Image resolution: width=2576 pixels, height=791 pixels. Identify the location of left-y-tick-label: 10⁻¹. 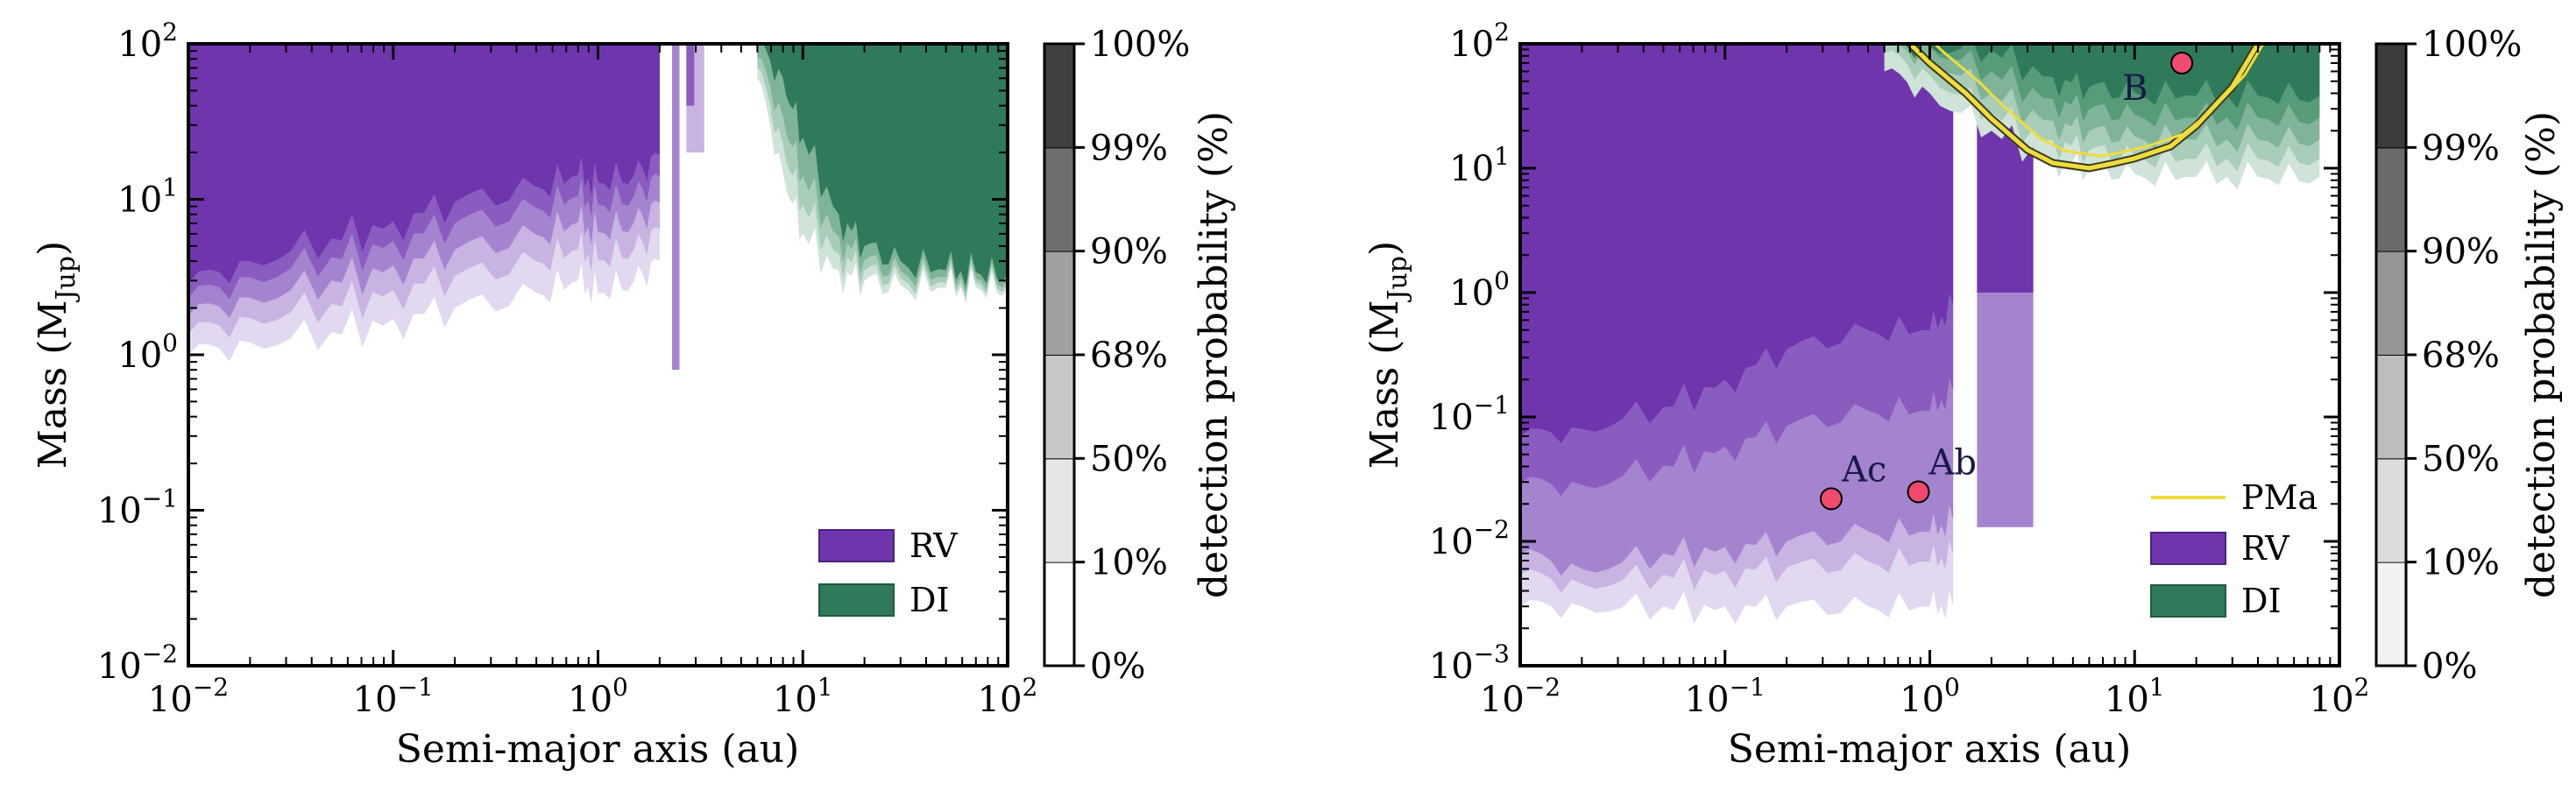
(137, 508).